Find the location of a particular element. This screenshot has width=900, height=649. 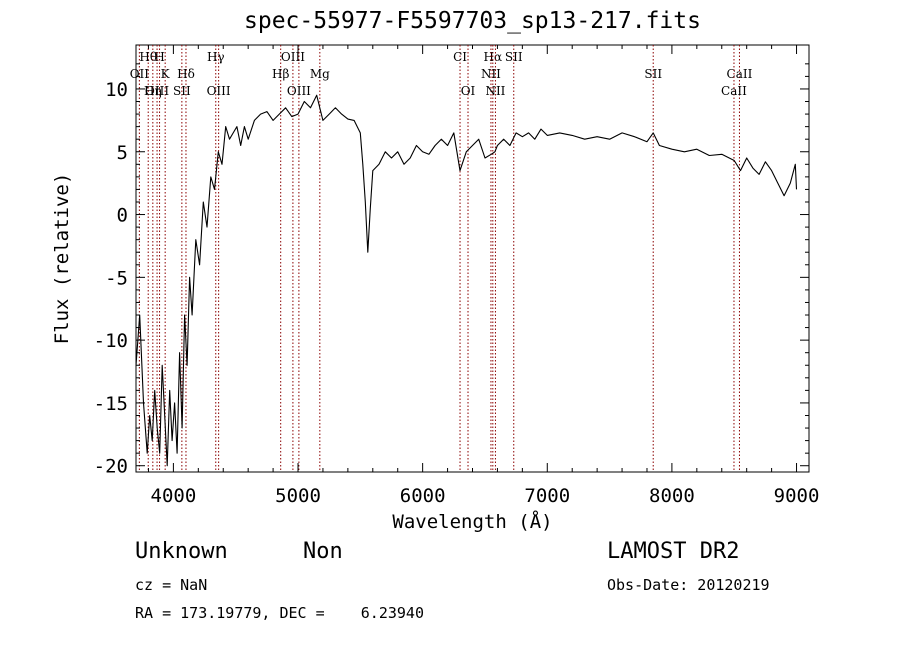

line-label: H is located at coordinates (159, 57).